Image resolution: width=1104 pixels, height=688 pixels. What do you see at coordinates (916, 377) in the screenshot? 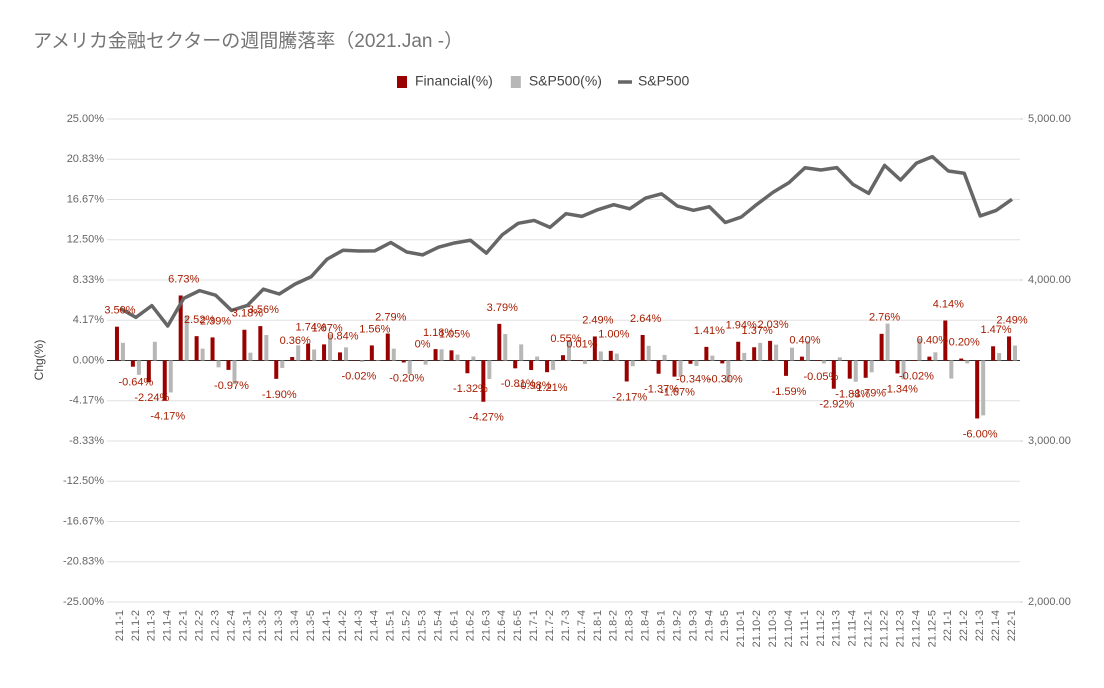
I see `value-label: -0.02%` at bounding box center [916, 377].